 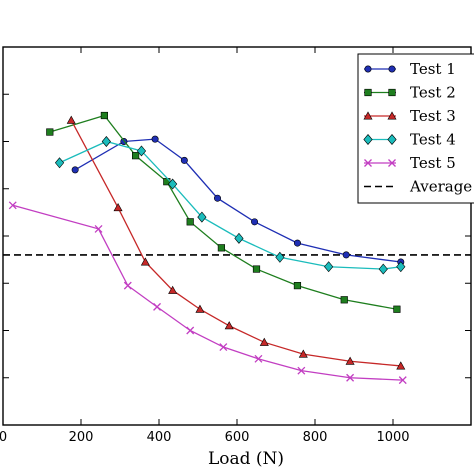 I want to click on legend-label: Test 5, so click(x=433, y=163).